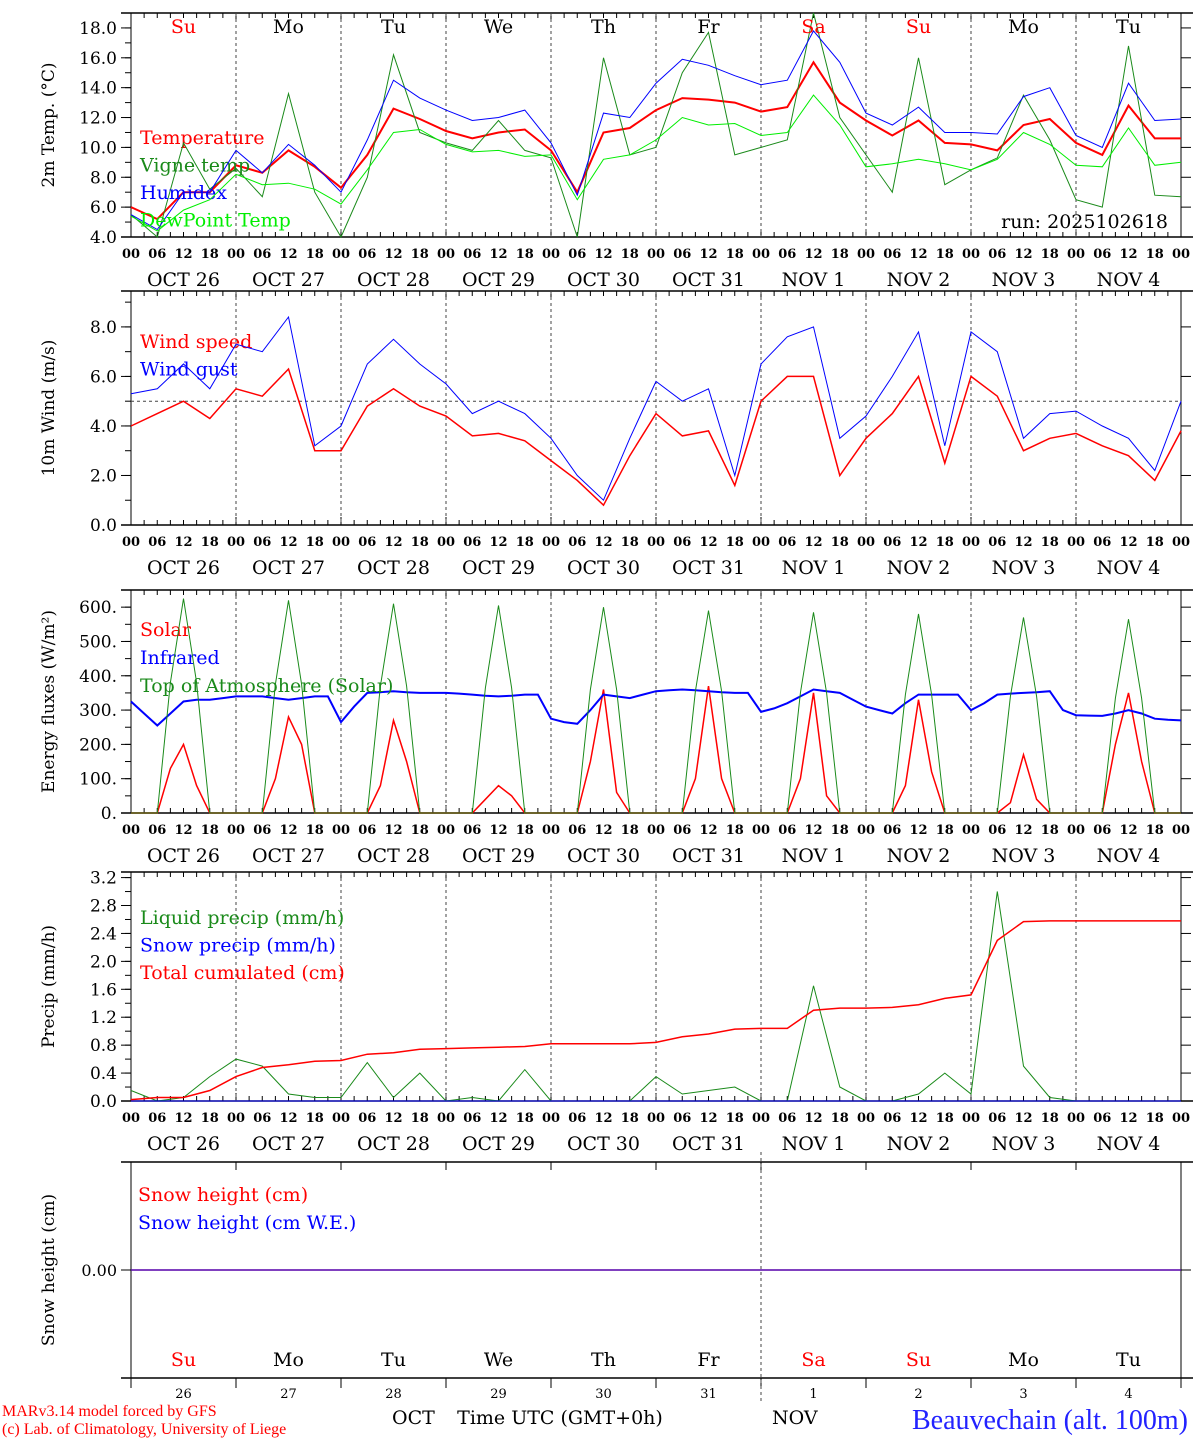 Image resolution: width=1194 pixels, height=1440 pixels. Describe the element at coordinates (266, 686) in the screenshot. I see `legend-entry: Top of Atmosphere (Solar)` at that location.